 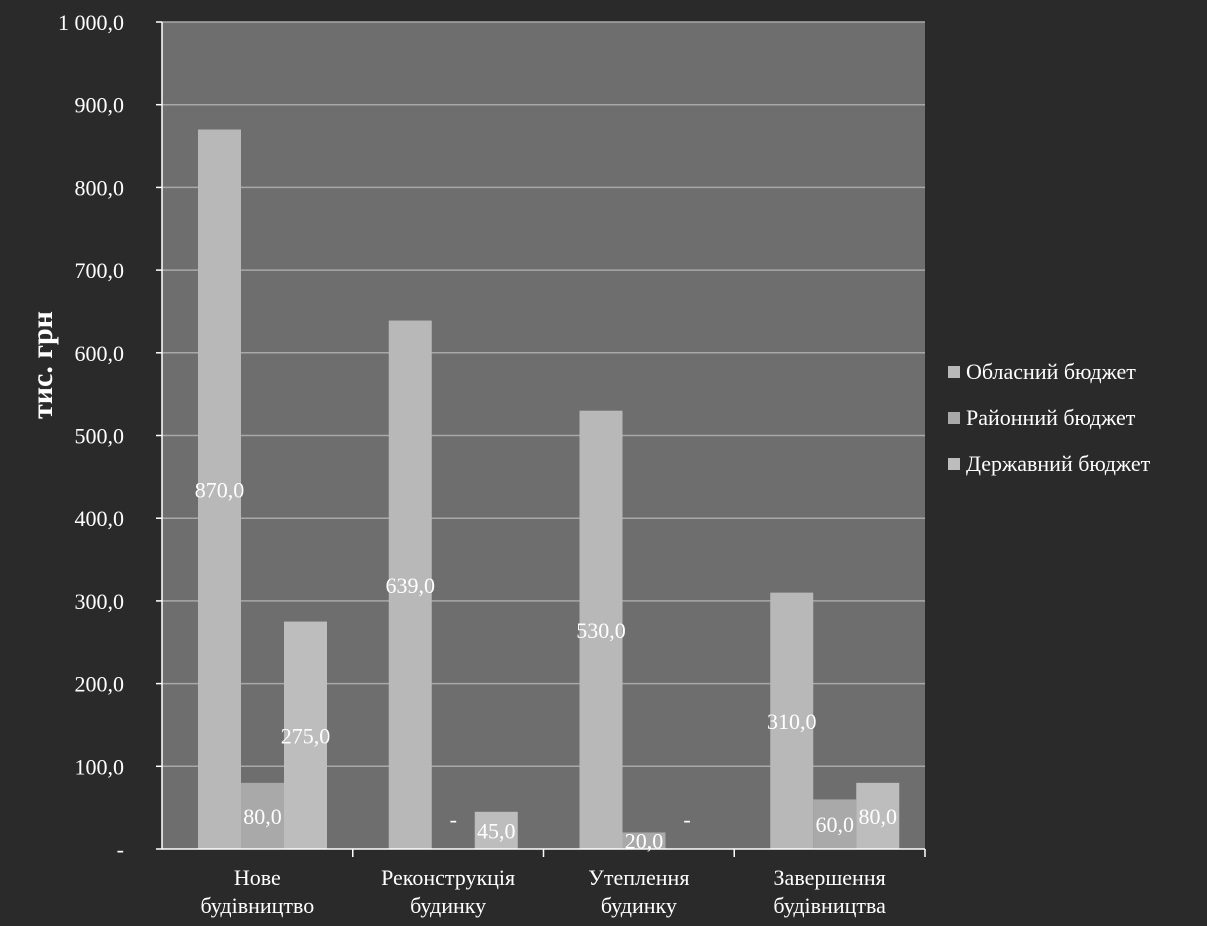 I want to click on data-label: 530,0, so click(x=601, y=630).